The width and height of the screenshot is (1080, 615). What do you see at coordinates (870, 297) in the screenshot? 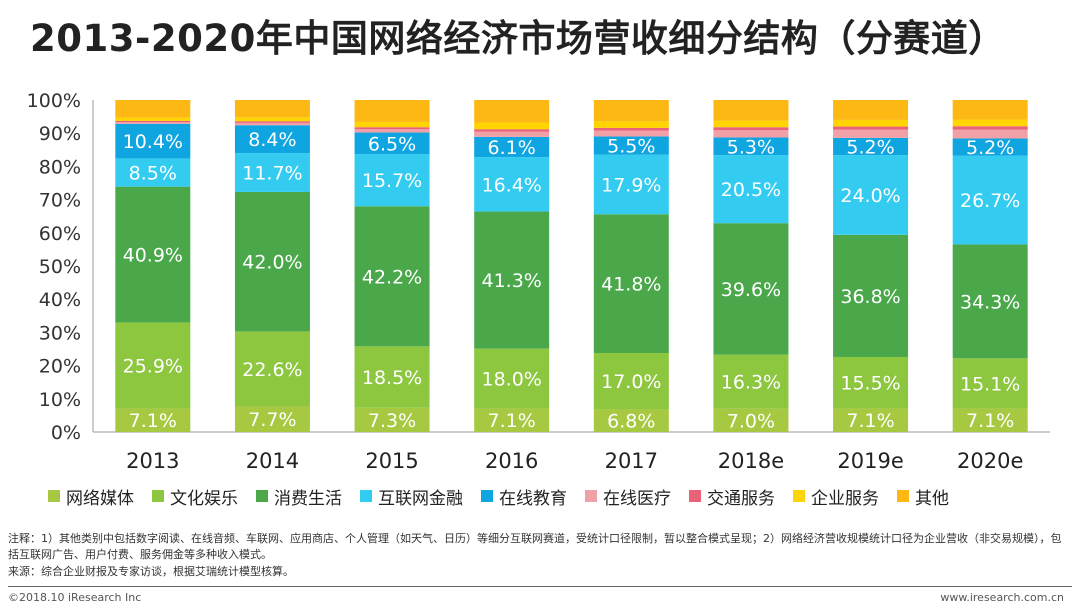
I see `data-label: 36.8%` at bounding box center [870, 297].